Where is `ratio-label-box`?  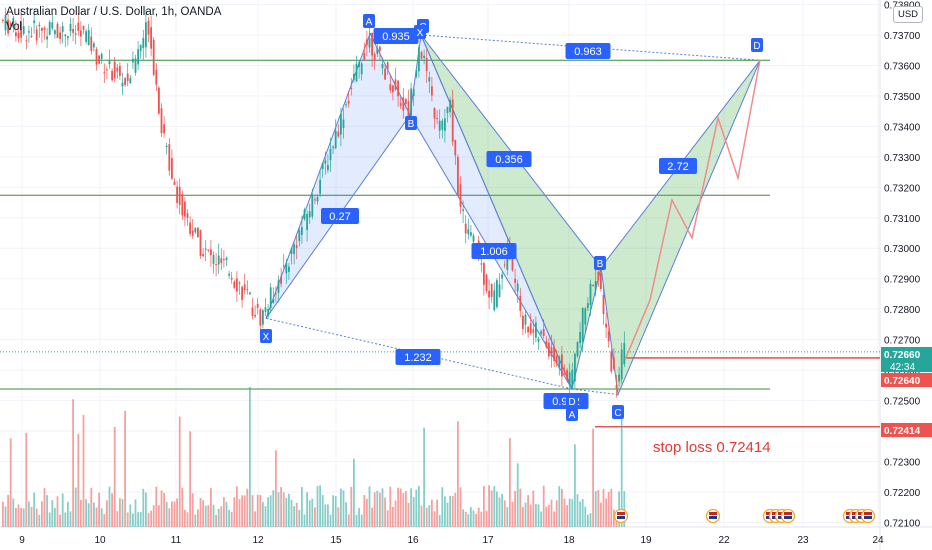
ratio-label-box is located at coordinates (678, 166).